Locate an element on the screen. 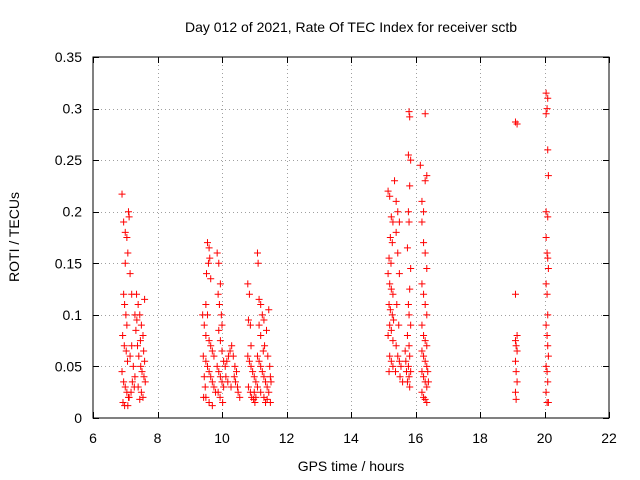  x-tick-label: 16 is located at coordinates (416, 438).